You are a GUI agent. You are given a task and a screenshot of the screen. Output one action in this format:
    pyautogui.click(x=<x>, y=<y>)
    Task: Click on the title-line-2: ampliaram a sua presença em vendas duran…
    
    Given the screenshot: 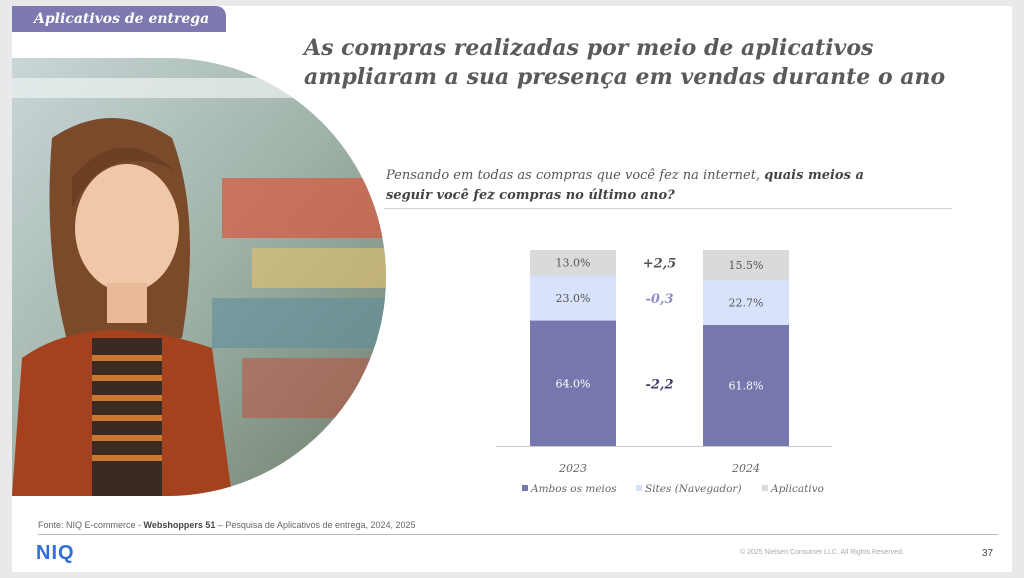 What is the action you would take?
    pyautogui.click(x=625, y=77)
    